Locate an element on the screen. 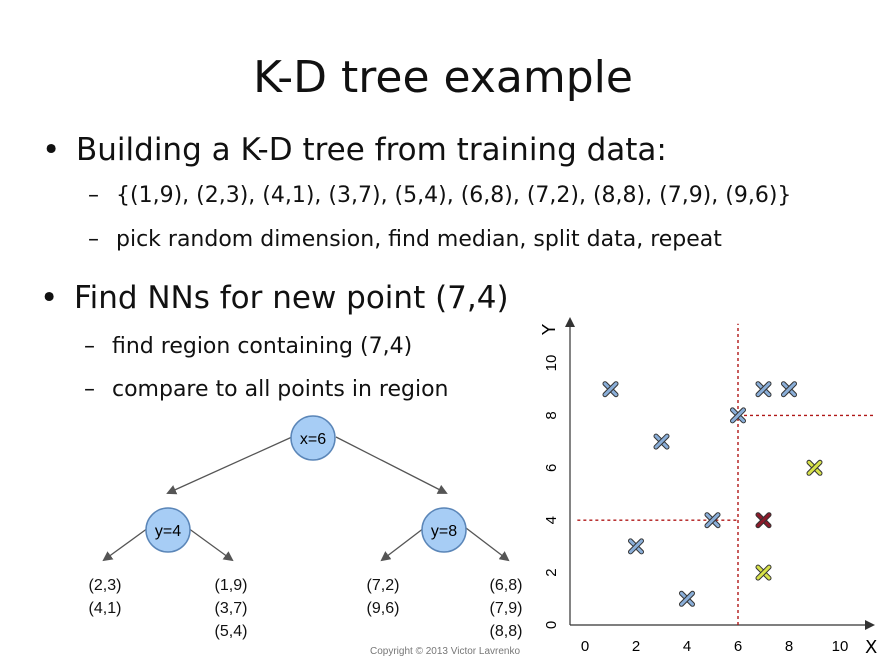  sub-bullet-compare: – compare to all points in region is located at coordinates (266, 389).